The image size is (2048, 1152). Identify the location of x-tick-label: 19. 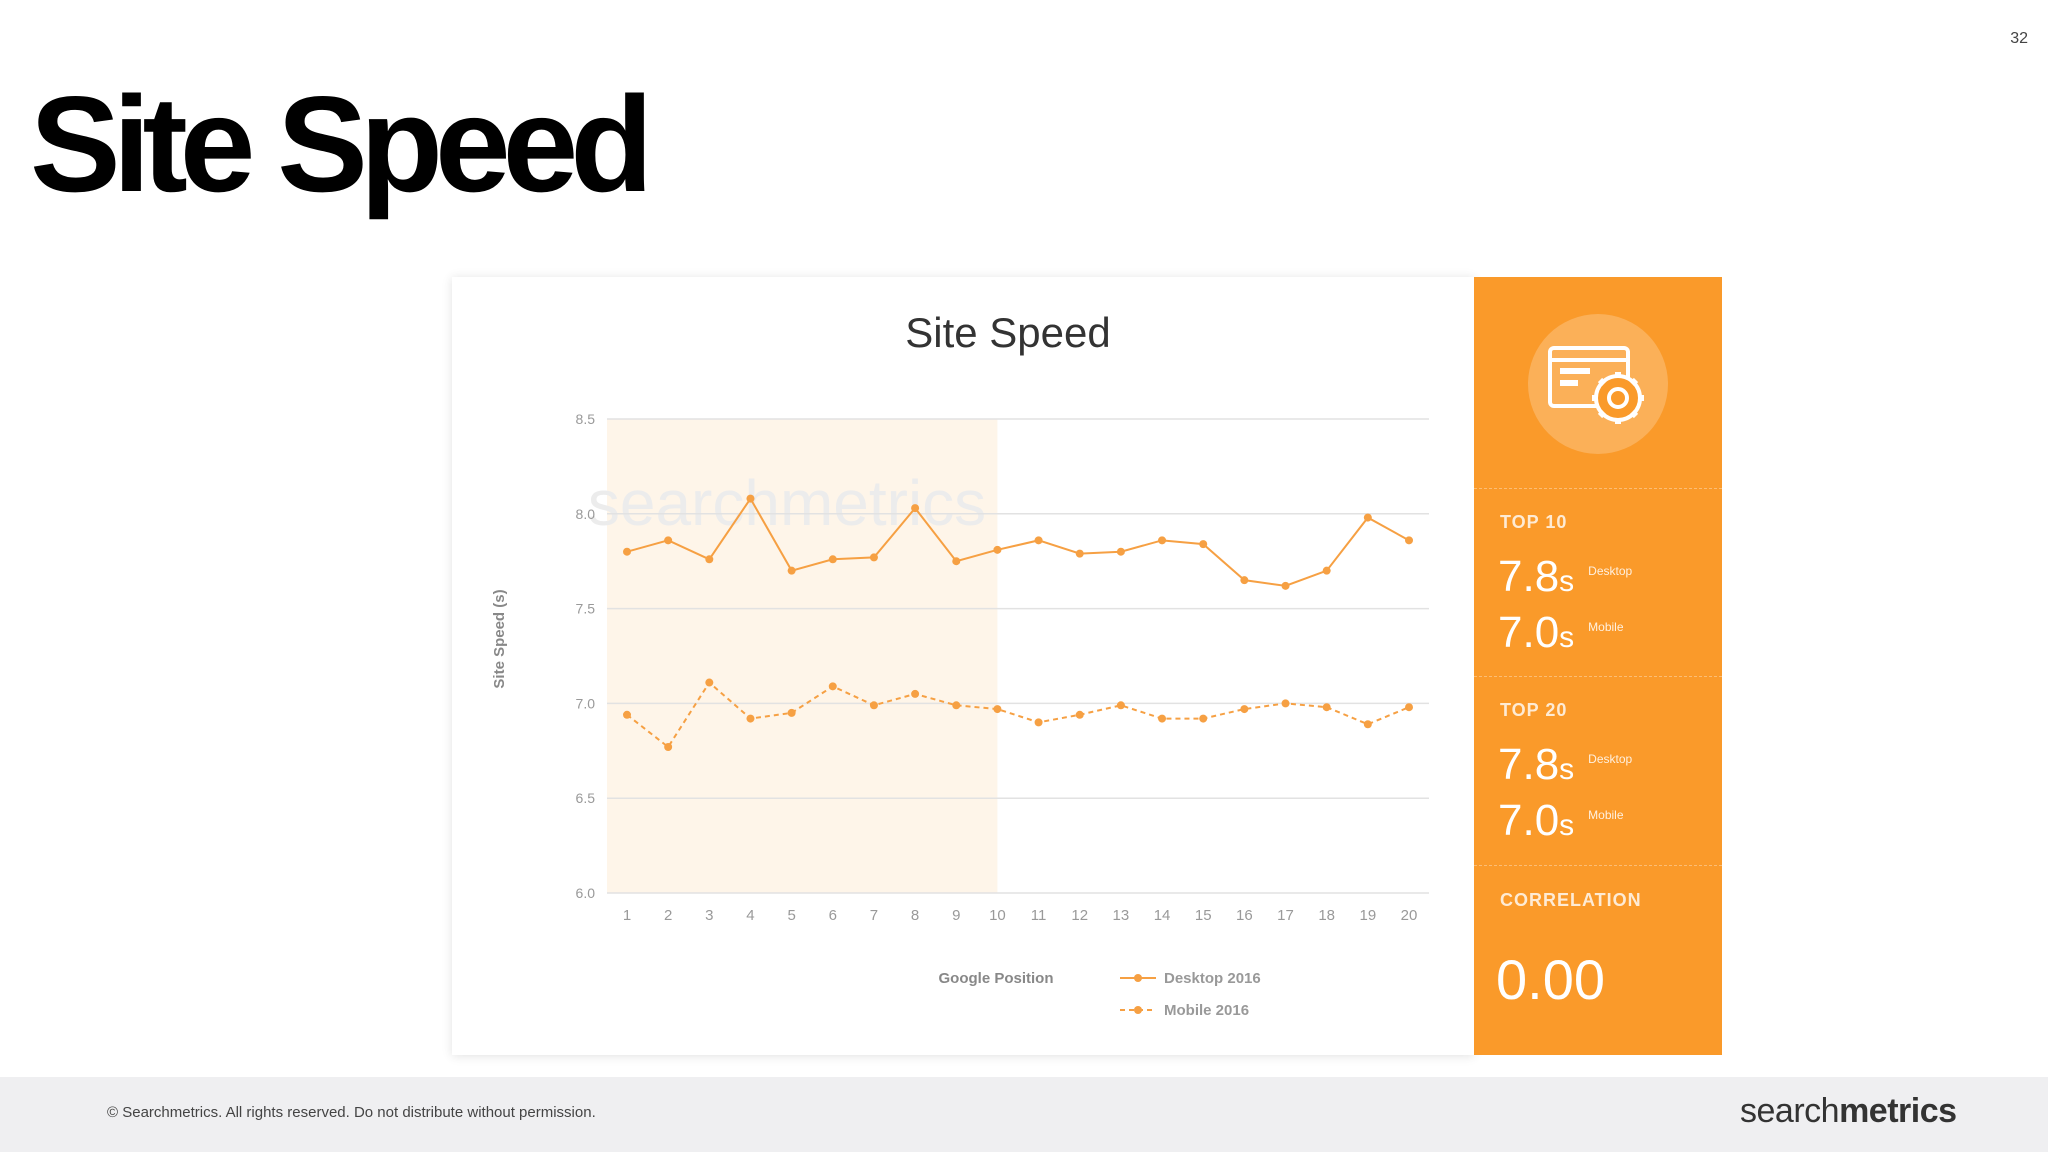
(1367, 915).